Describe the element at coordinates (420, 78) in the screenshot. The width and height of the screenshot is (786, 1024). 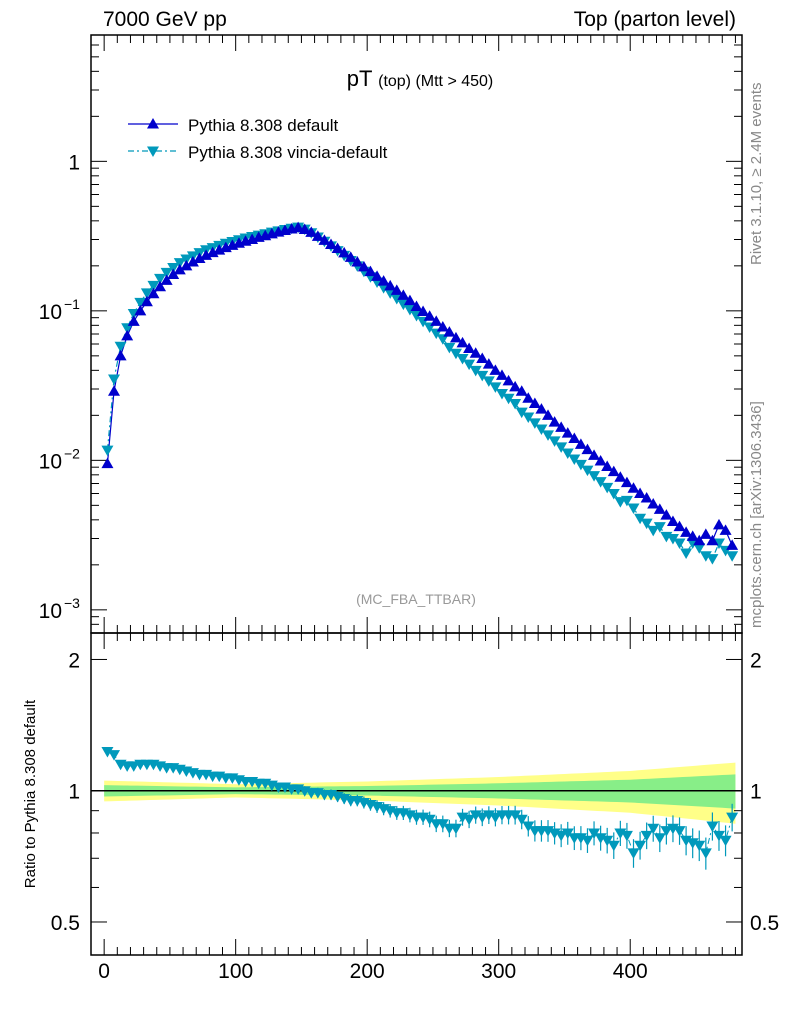
I see `plot-title: pT (top) (Mtt > 450)` at that location.